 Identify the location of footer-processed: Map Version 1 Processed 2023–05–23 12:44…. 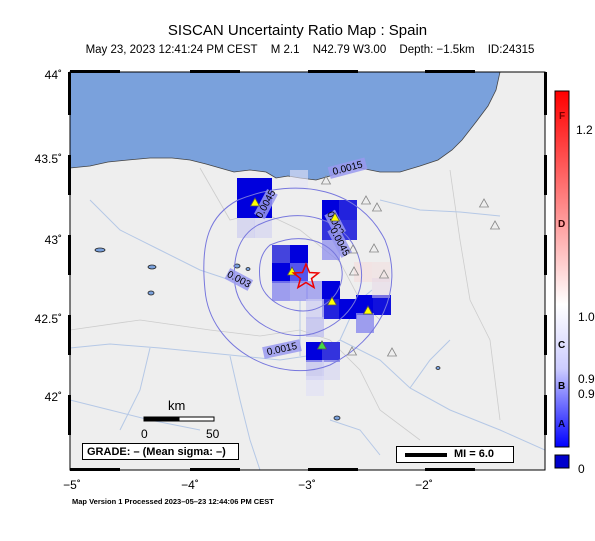
(173, 501).